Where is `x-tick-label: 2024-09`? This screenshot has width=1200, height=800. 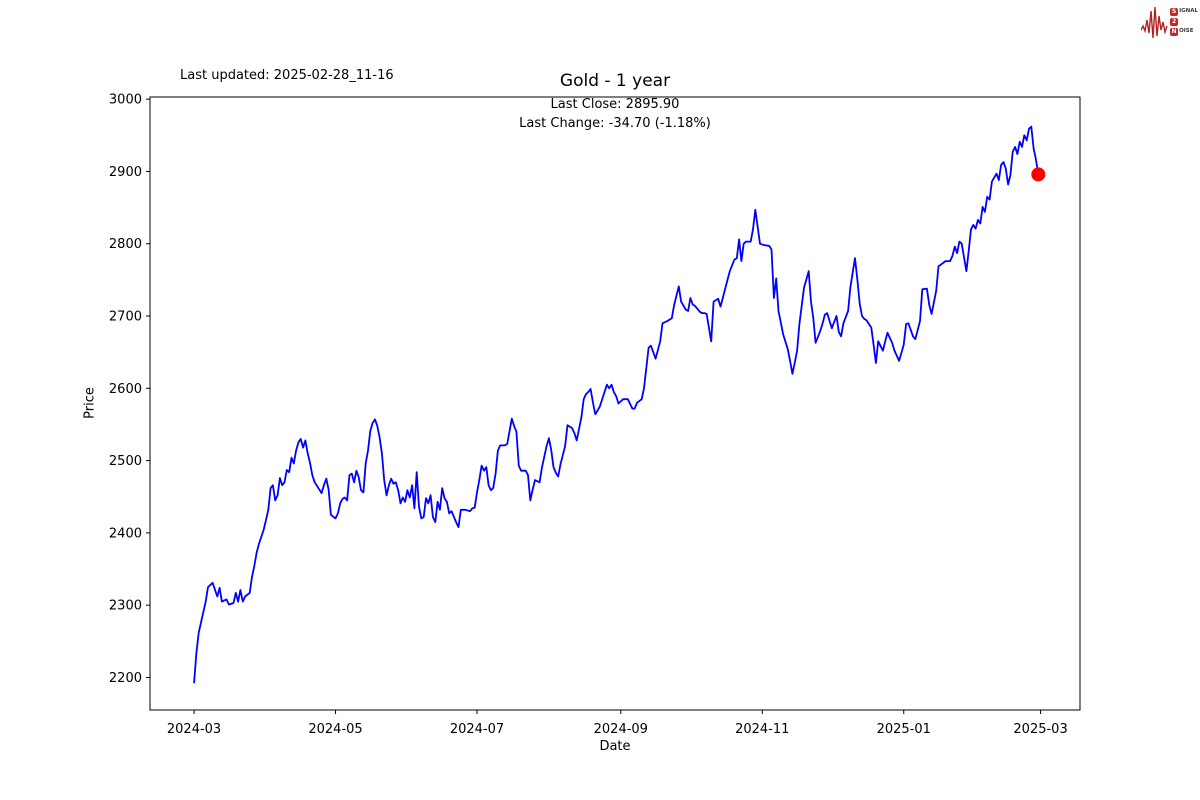 x-tick-label: 2024-09 is located at coordinates (621, 729).